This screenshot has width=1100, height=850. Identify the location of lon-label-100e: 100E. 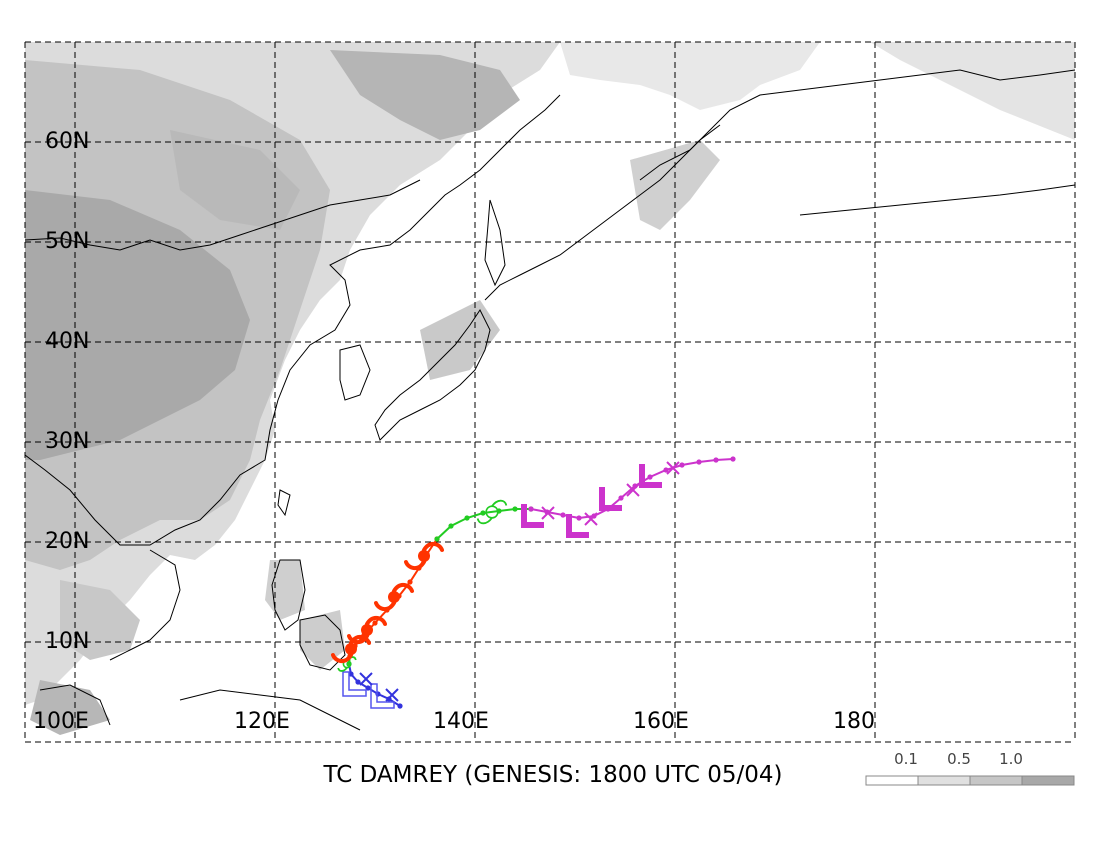
(61, 721).